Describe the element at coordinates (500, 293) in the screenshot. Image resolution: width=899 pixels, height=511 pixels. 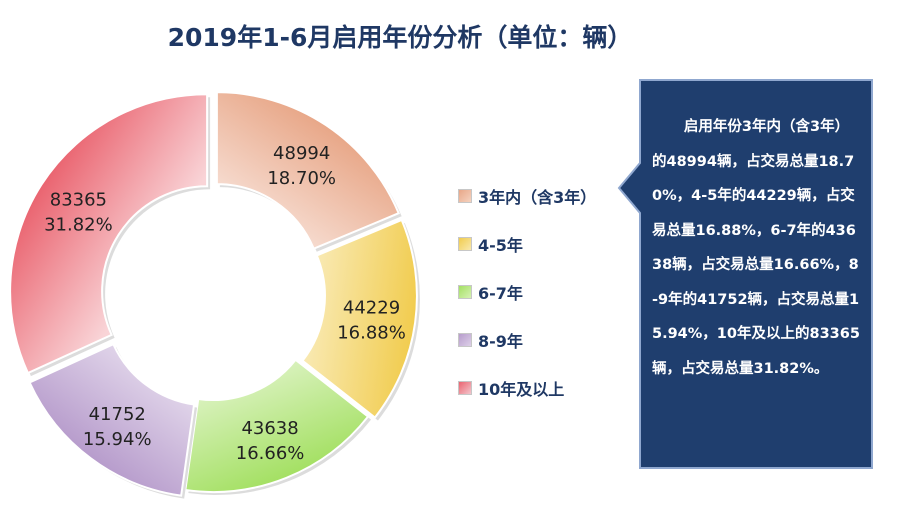
I see `legend-label-6-7yr: 6-7年` at that location.